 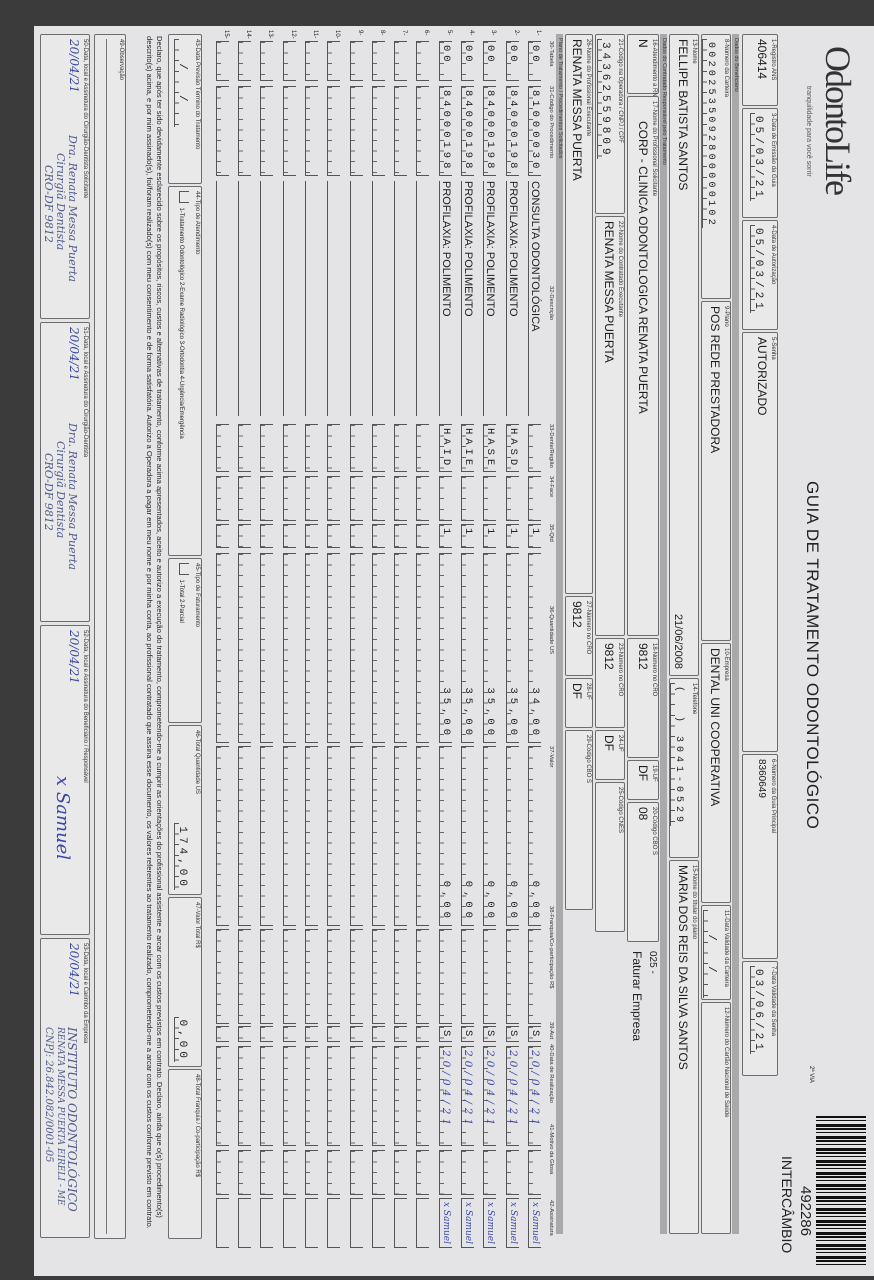 I want to click on label: 46-Total Quantidade US, so click(x=197, y=762).